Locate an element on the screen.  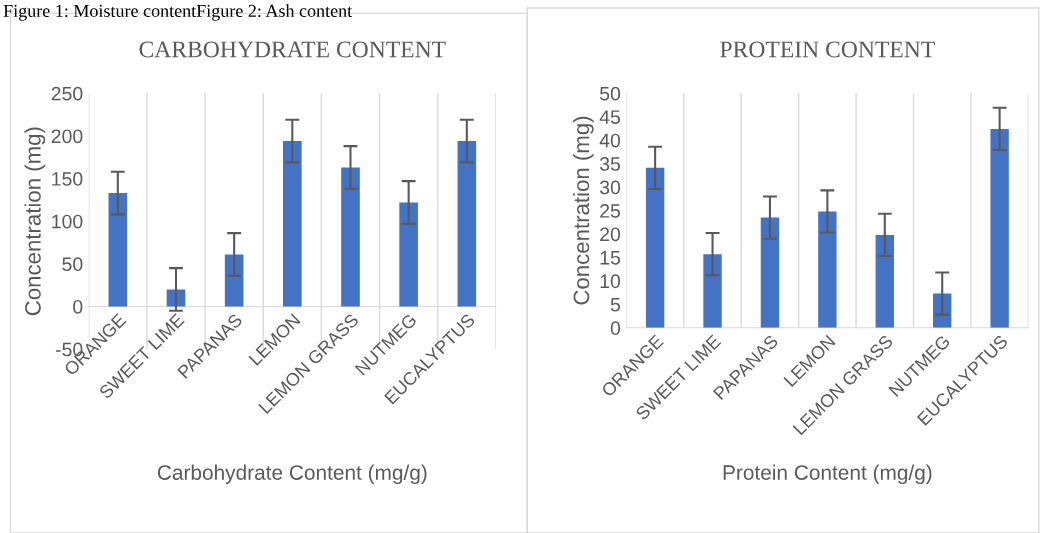
y-tick-label: 100 is located at coordinates (67, 221).